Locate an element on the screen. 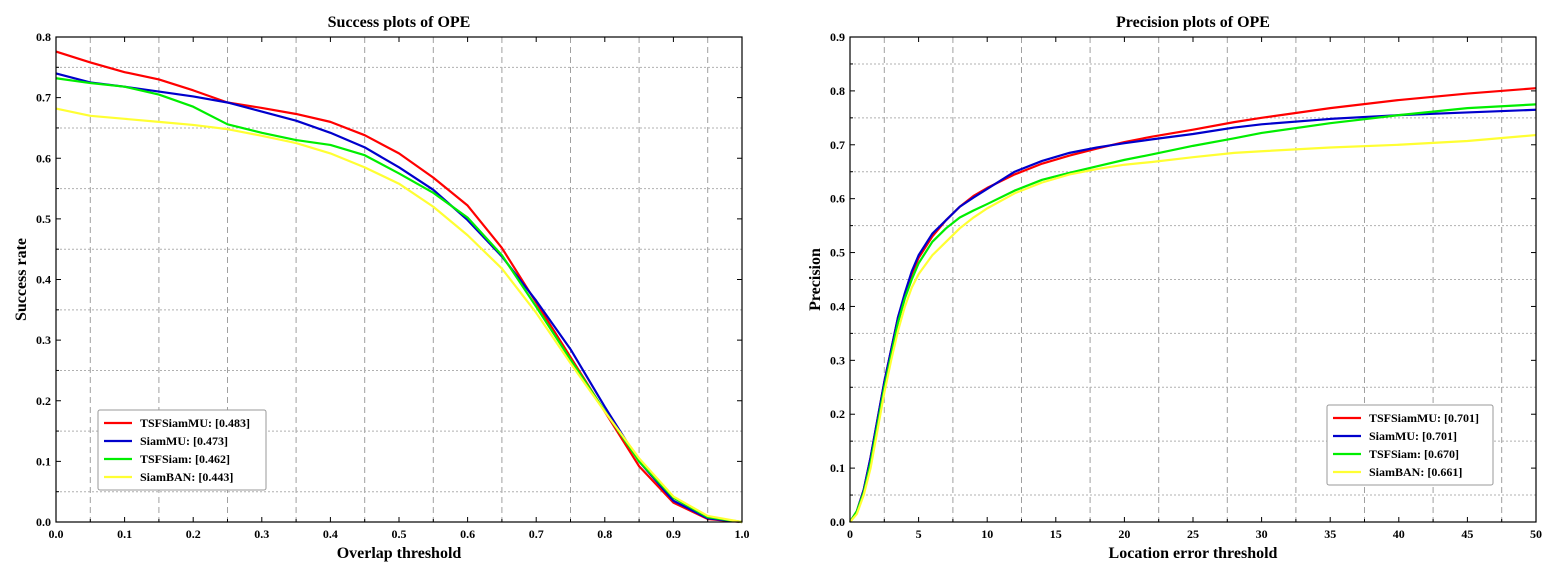 This screenshot has width=1559, height=581. chart-title: Success plots of OPE is located at coordinates (399, 22).